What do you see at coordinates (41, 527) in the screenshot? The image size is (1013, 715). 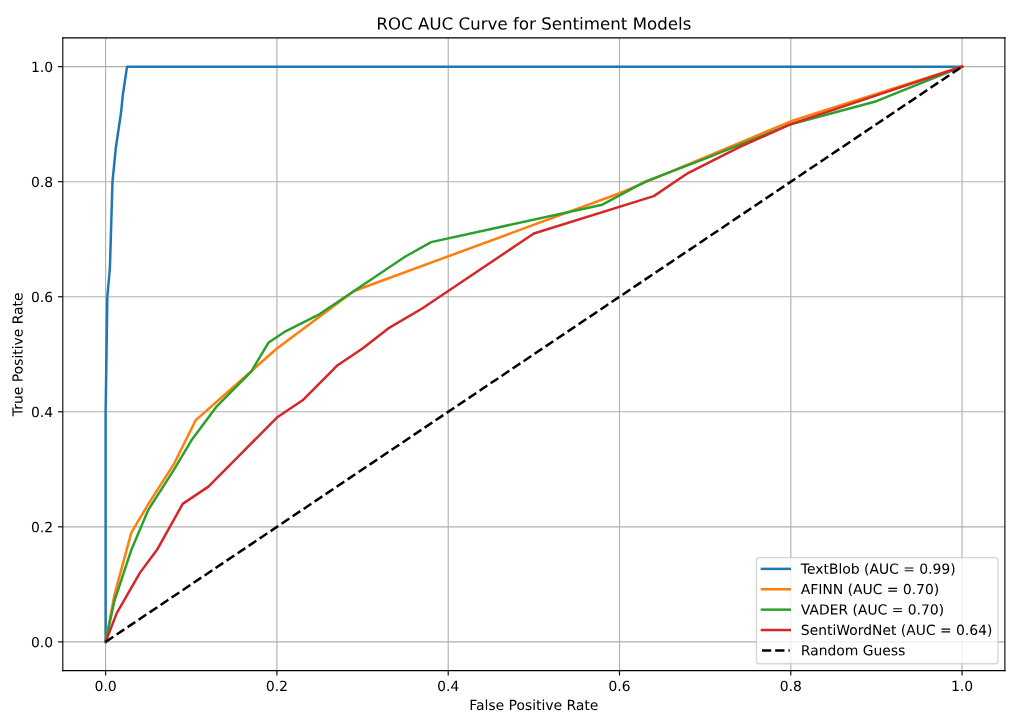 I see `y-tick-label: 0.2` at bounding box center [41, 527].